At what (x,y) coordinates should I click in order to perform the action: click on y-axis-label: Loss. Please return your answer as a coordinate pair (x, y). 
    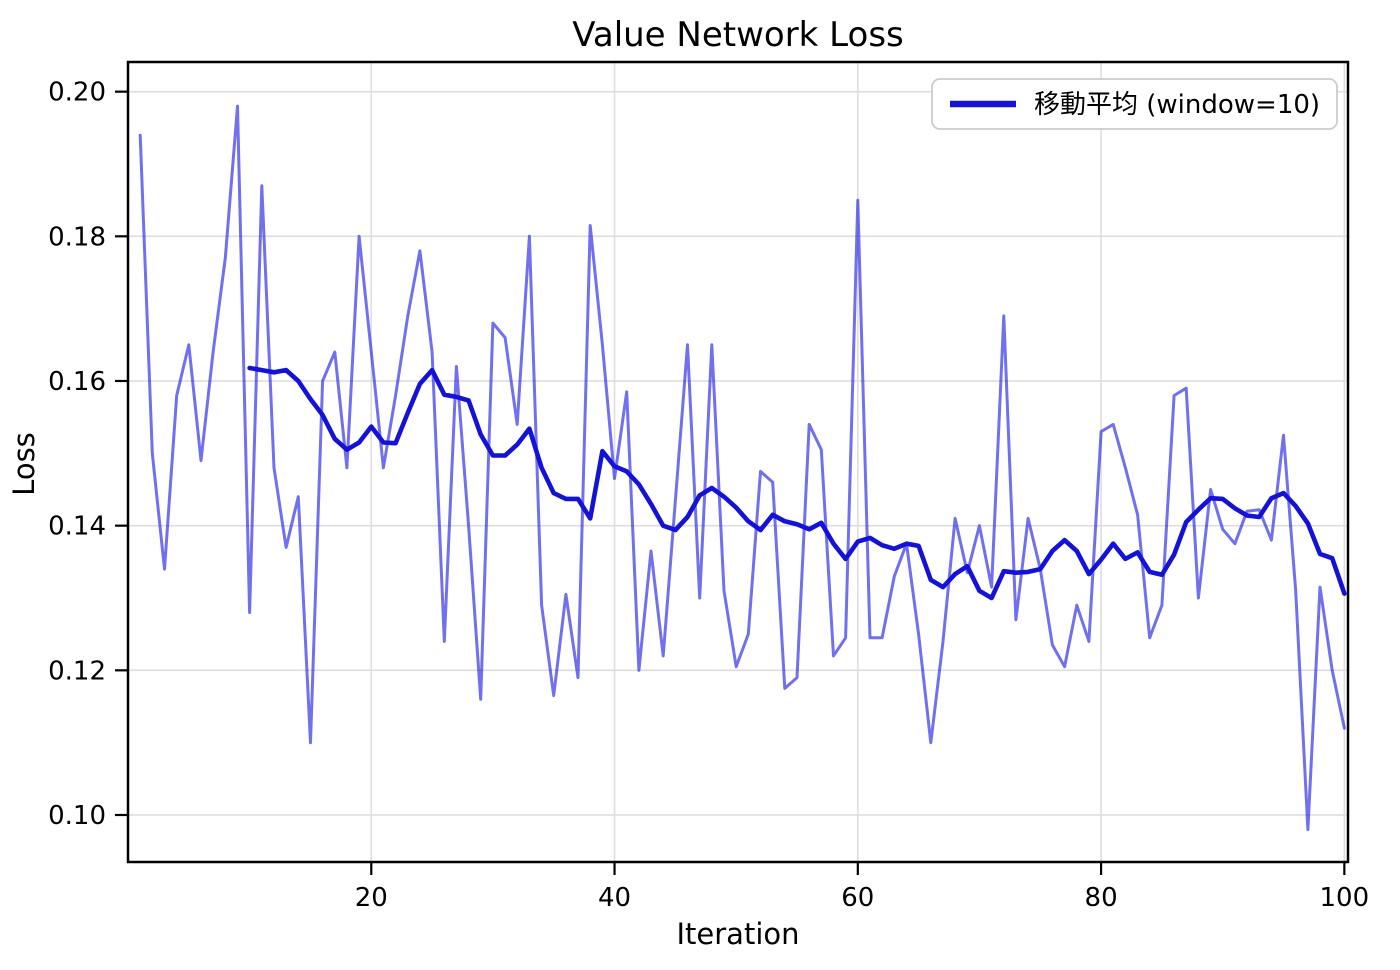
    Looking at the image, I should click on (24, 464).